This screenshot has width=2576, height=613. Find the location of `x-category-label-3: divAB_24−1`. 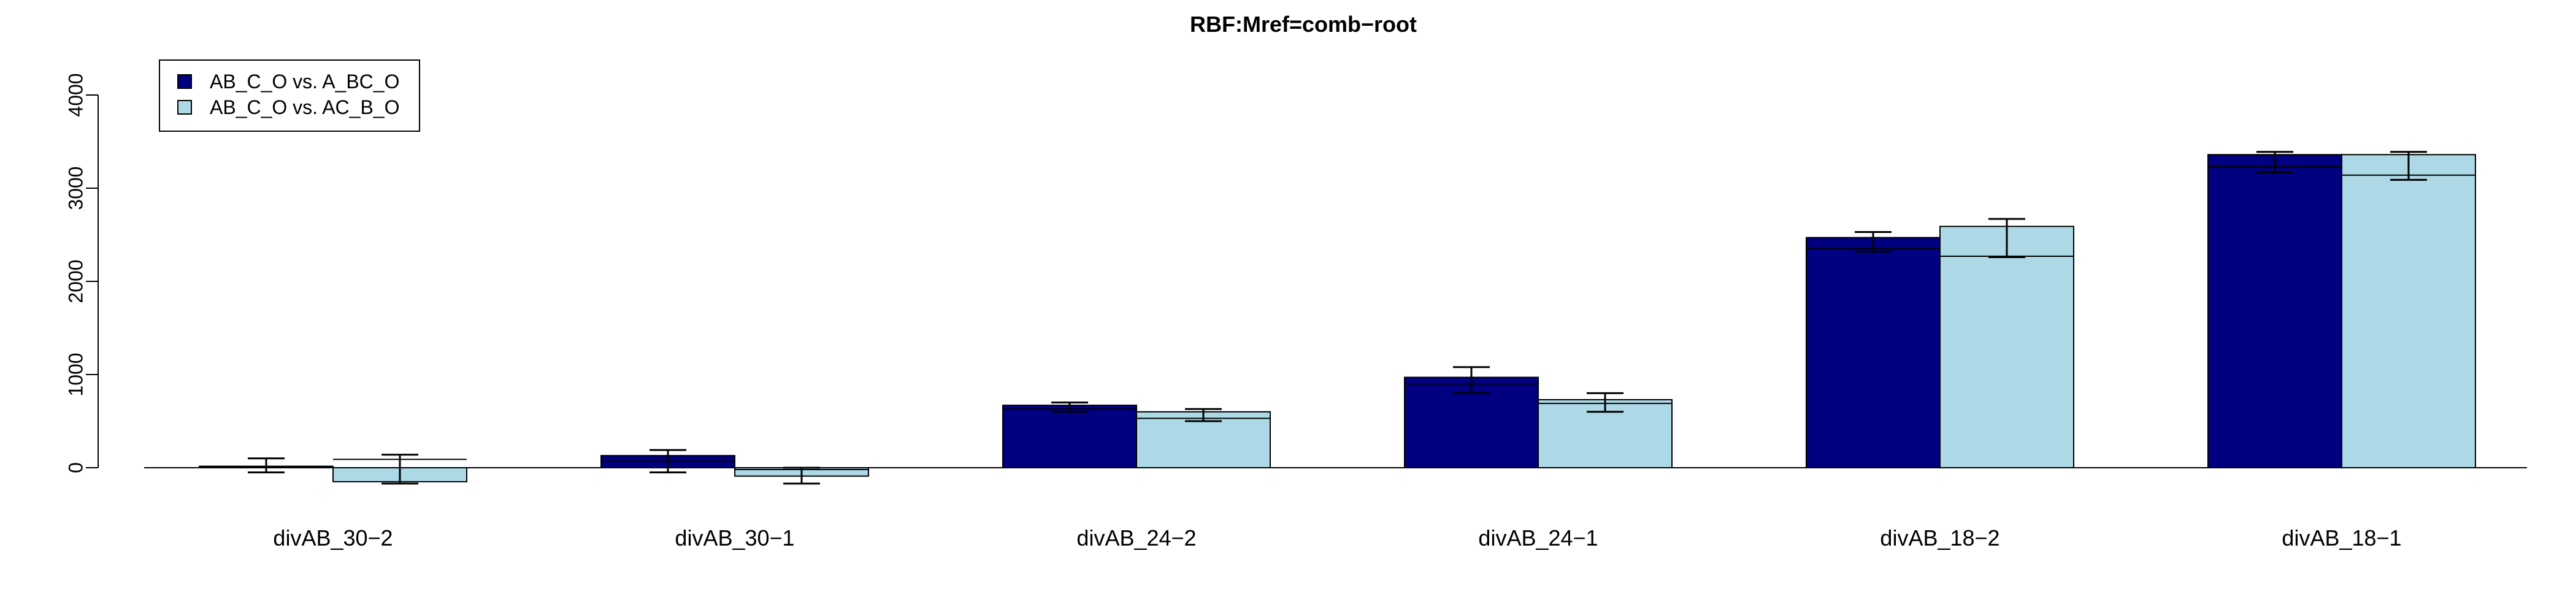

x-category-label-3: divAB_24−1 is located at coordinates (1538, 537).